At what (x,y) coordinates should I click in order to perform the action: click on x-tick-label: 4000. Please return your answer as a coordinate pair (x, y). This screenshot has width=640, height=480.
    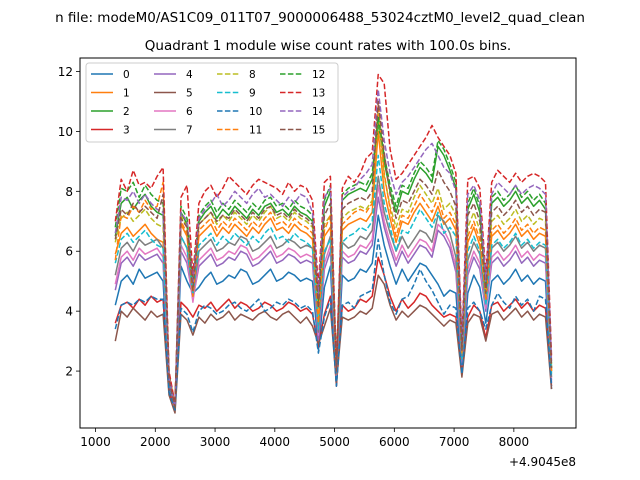
    Looking at the image, I should click on (275, 442).